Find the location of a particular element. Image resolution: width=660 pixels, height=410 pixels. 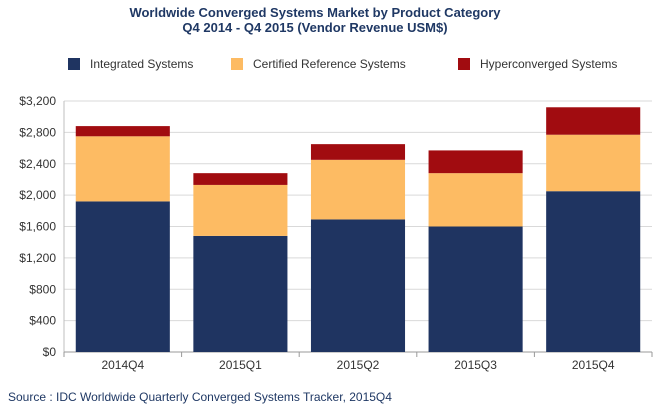

legend-label-integrated: Integrated Systems is located at coordinates (142, 64).